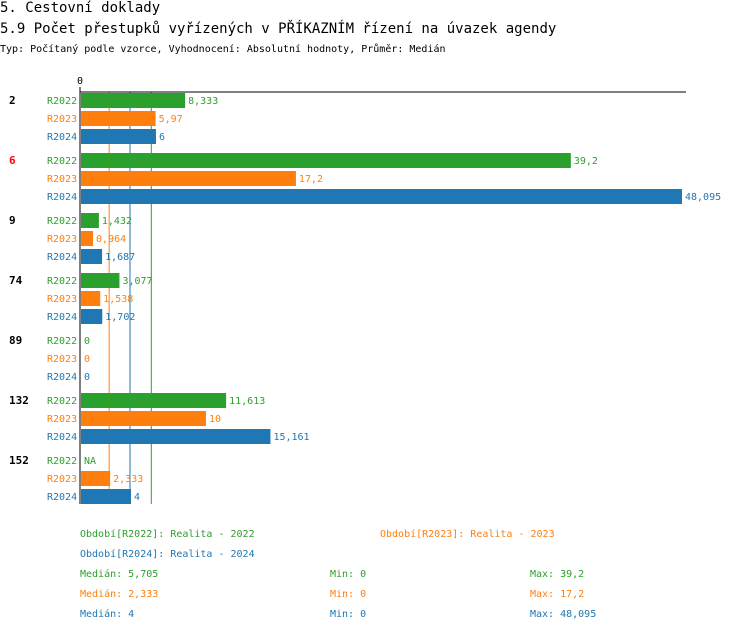 This screenshot has width=750, height=632. I want to click on bar-2-r2023, so click(118, 118).